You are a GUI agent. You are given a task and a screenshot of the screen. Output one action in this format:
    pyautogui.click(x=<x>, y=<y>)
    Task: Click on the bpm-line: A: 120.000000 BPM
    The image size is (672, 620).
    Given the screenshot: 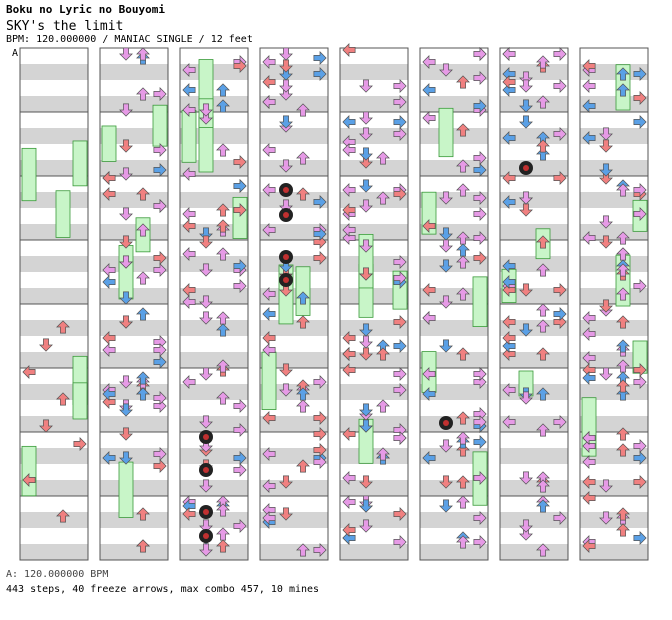 What is the action you would take?
    pyautogui.click(x=57, y=574)
    